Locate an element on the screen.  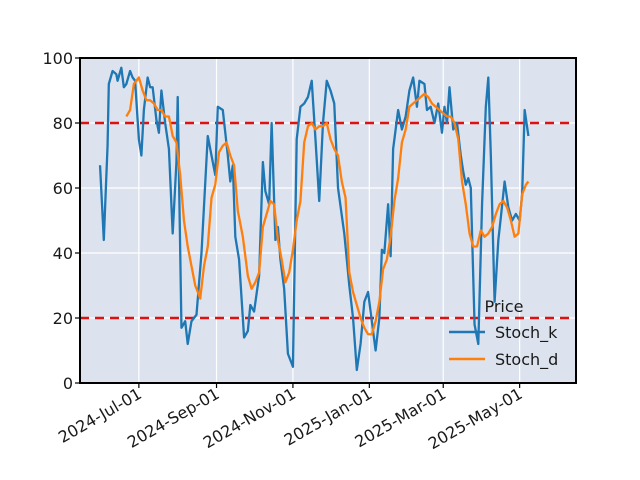
y-tick-label: 20 is located at coordinates (63, 318).